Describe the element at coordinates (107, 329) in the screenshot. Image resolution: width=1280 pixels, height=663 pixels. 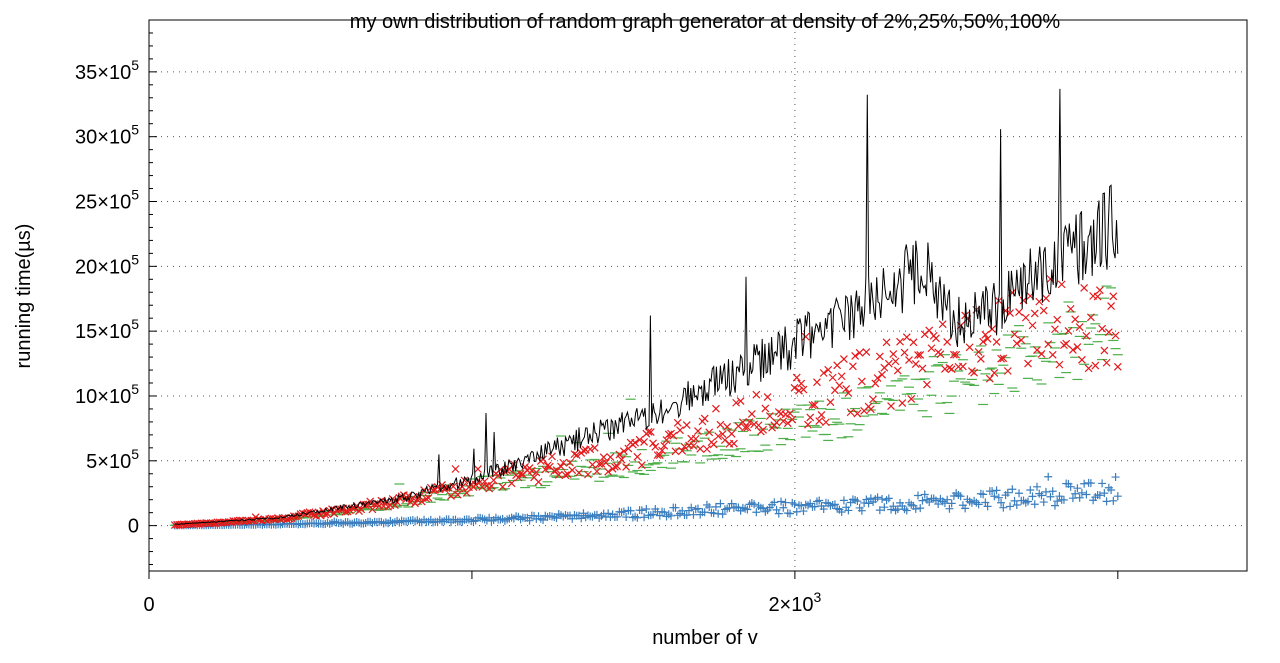
I see `y-tick-label: 15×105` at that location.